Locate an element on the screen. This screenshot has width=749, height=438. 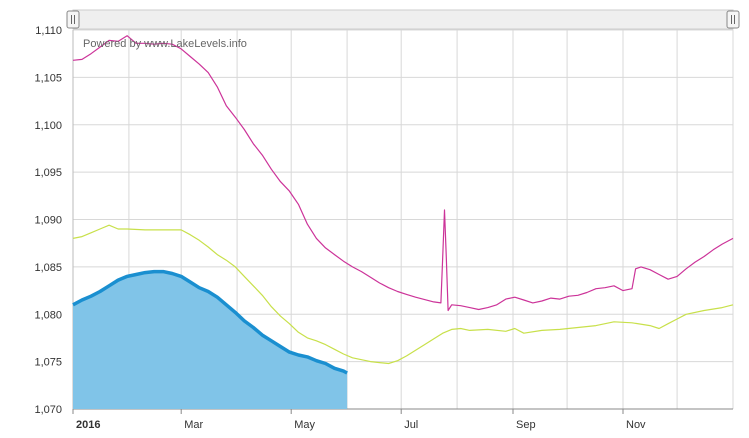
y-tick-label: 1,085 is located at coordinates (48, 268).